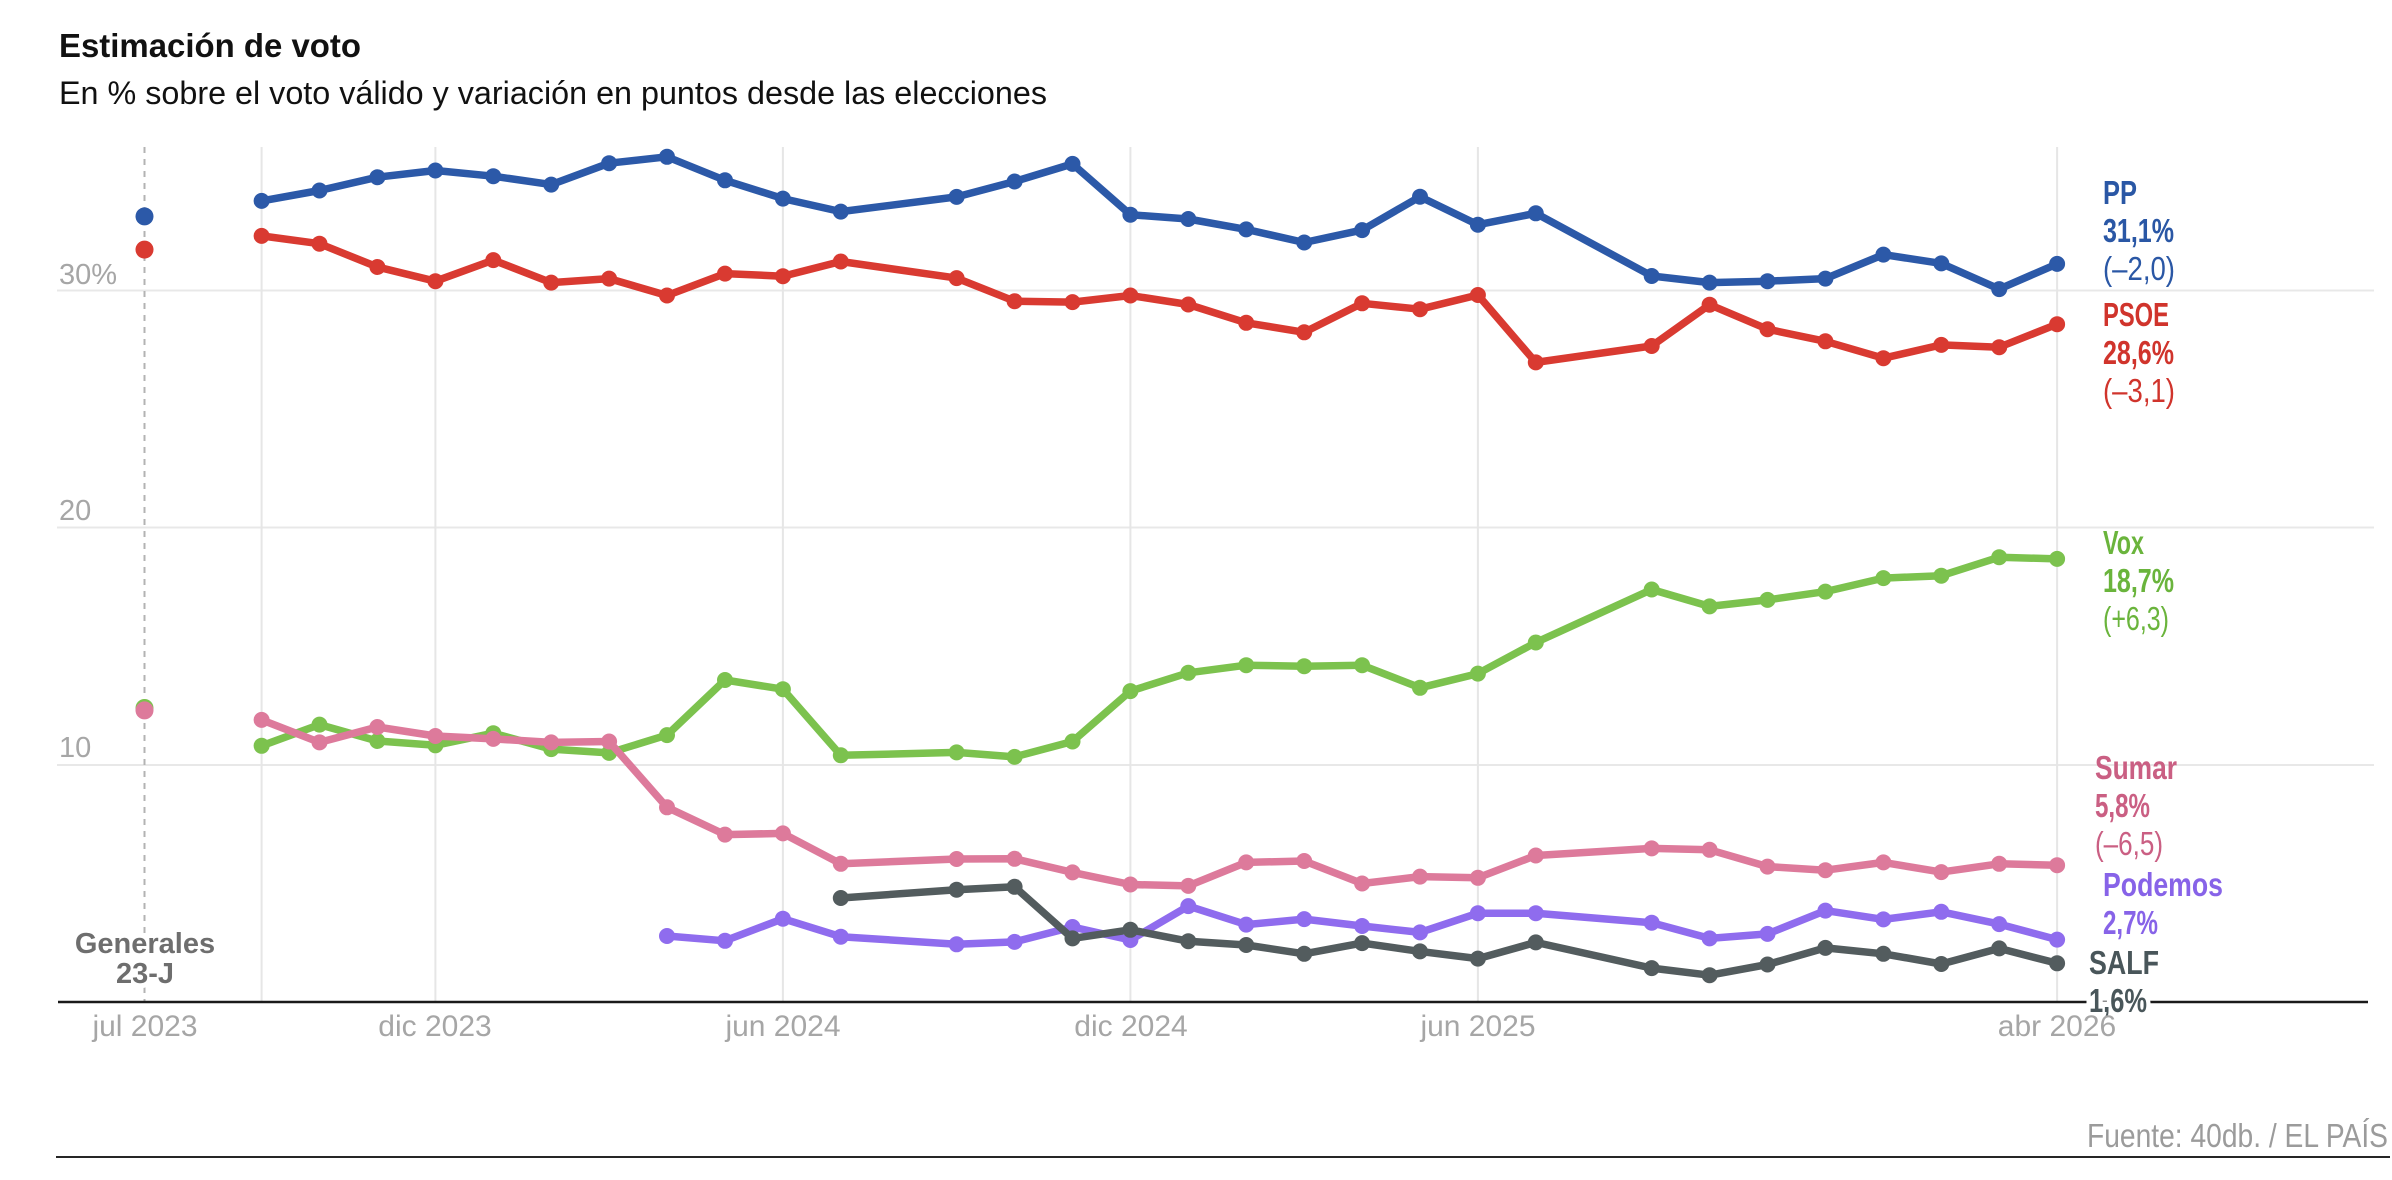 Image resolution: width=2392 pixels, height=1180 pixels. I want to click on svg-text: Fuente: 40db. / EL PAÍS, so click(2237, 1135).